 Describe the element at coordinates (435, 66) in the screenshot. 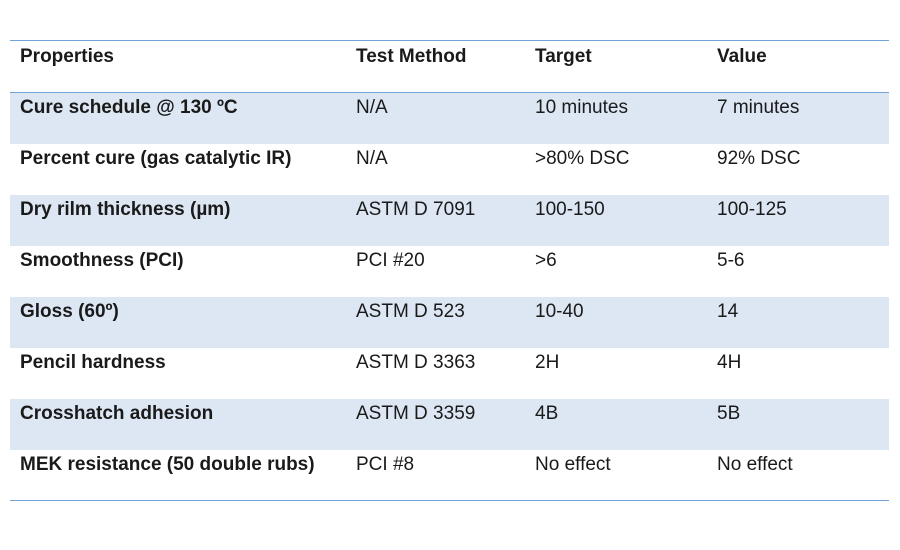

I see `header-test-method: Test Method` at that location.